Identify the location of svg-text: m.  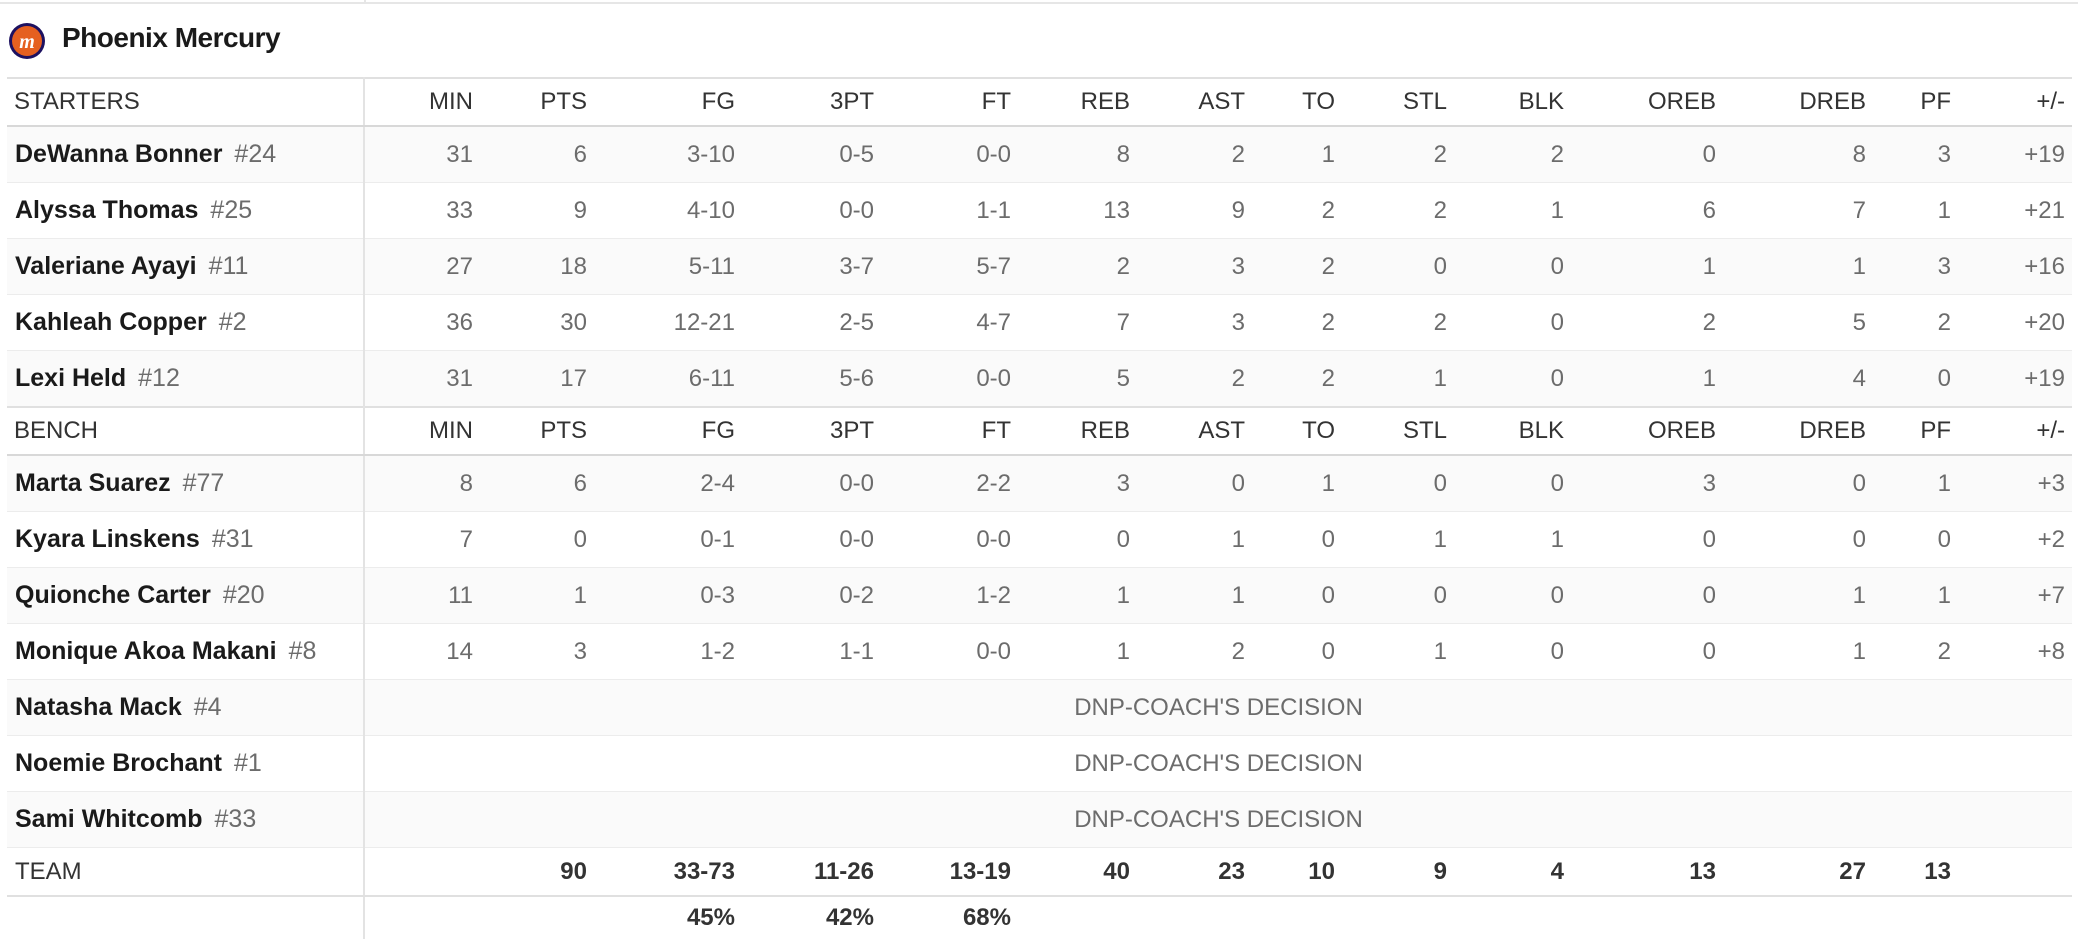
(27, 42).